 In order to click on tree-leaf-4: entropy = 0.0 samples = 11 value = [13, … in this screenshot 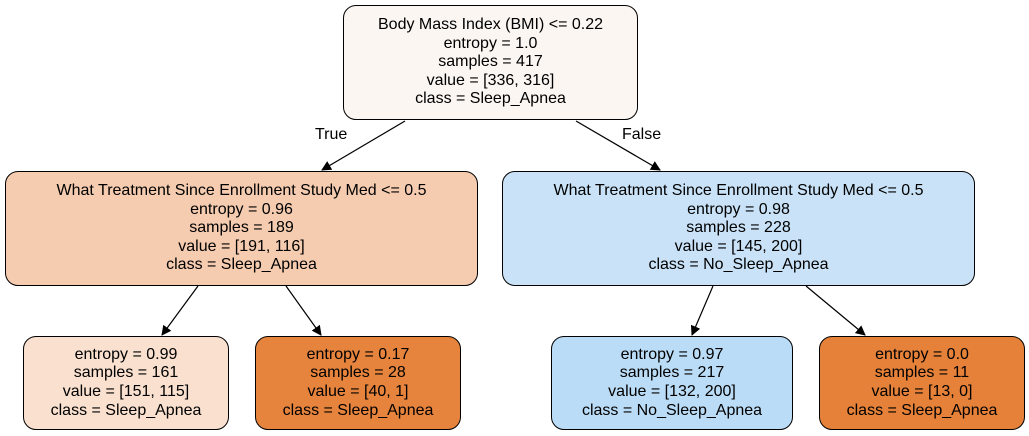, I will do `click(922, 383)`.